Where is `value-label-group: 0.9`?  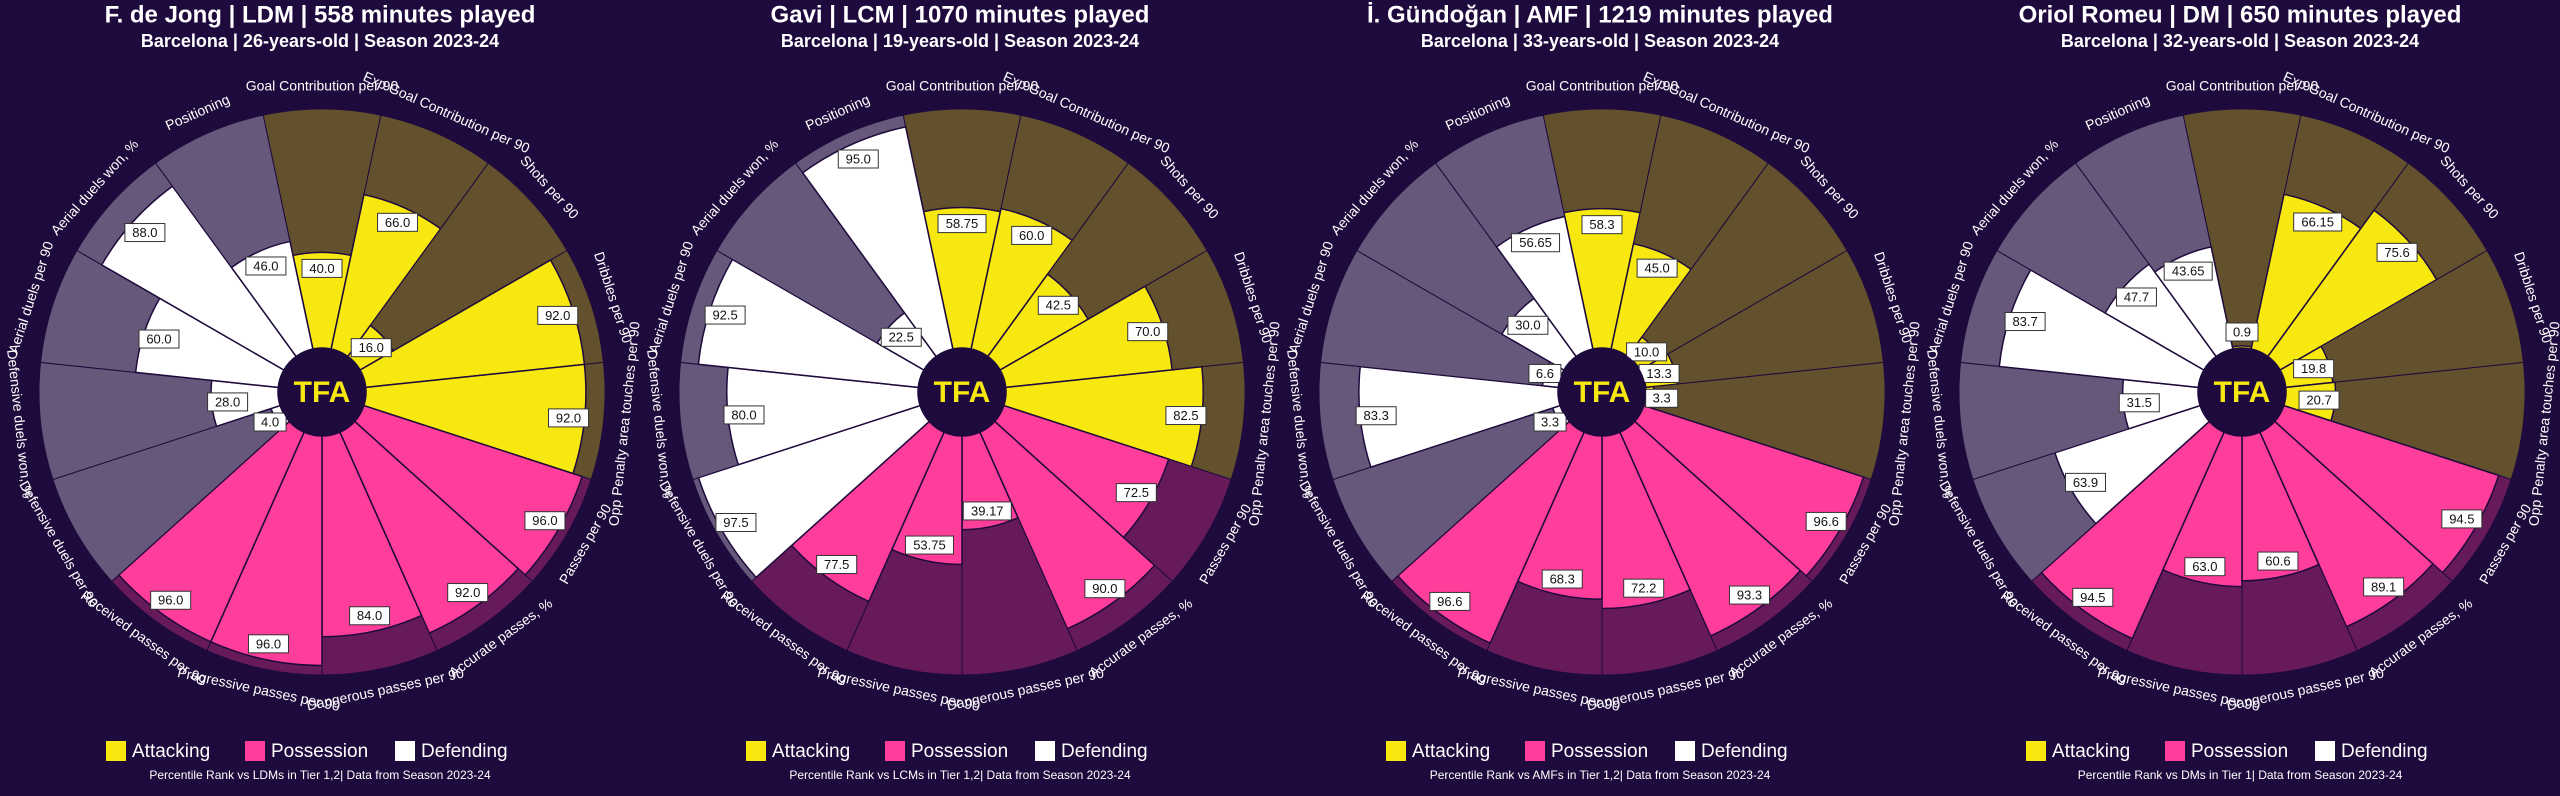 value-label-group: 0.9 is located at coordinates (2242, 332).